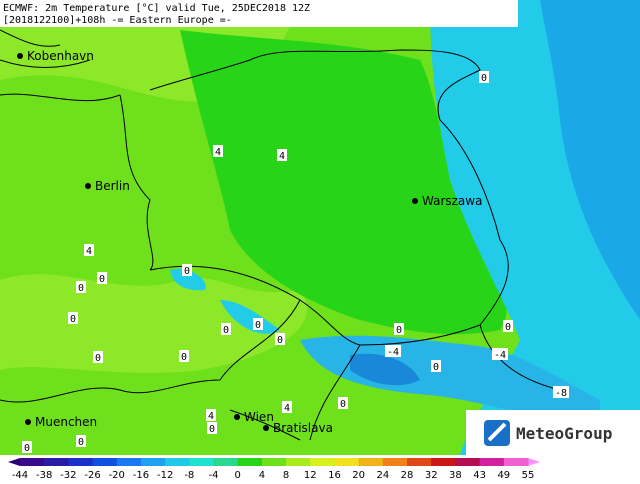 Image resolution: width=640 pixels, height=484 pixels. I want to click on colorbar-label: -32, so click(68, 475).